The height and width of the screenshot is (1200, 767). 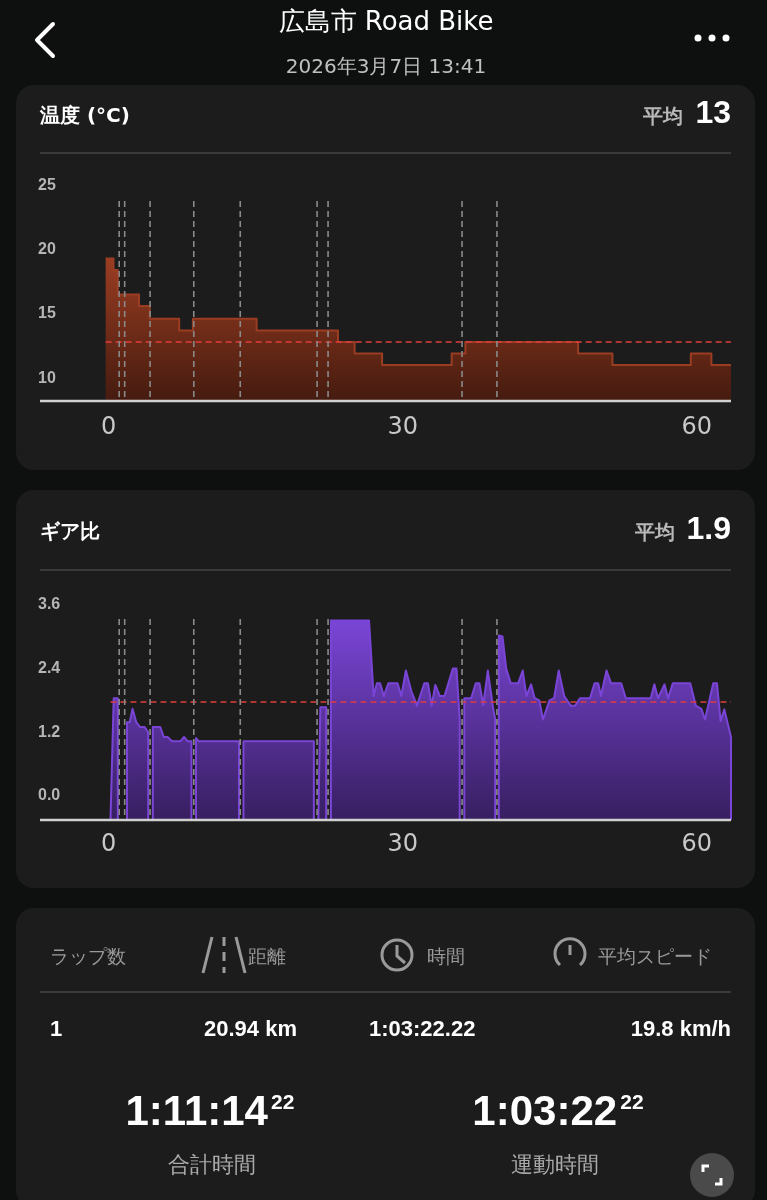 What do you see at coordinates (386, 66) in the screenshot?
I see `text: 2026年3月7日 13:41` at bounding box center [386, 66].